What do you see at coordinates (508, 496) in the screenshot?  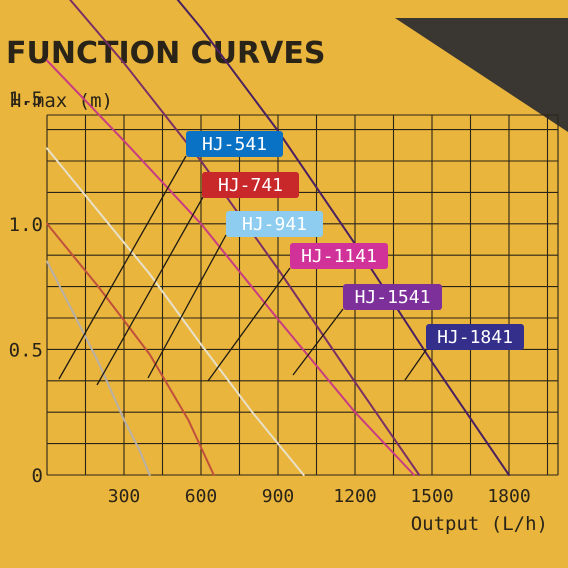 I see `x-tick-label: 1800` at bounding box center [508, 496].